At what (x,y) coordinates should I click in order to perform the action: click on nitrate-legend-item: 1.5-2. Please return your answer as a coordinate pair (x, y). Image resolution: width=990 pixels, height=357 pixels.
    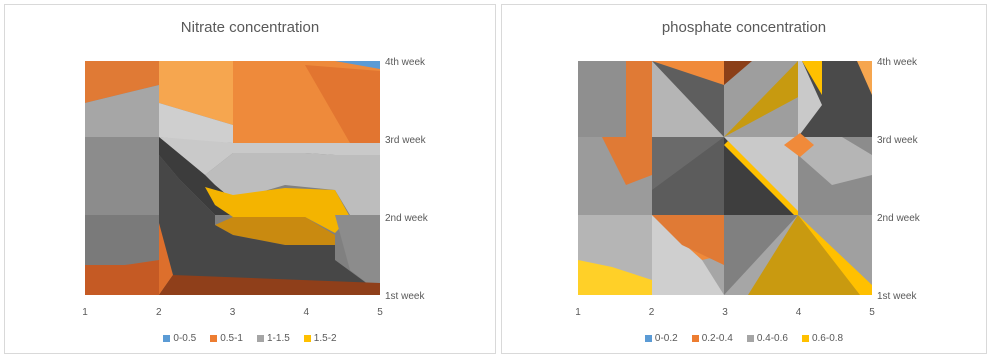
    Looking at the image, I should click on (320, 338).